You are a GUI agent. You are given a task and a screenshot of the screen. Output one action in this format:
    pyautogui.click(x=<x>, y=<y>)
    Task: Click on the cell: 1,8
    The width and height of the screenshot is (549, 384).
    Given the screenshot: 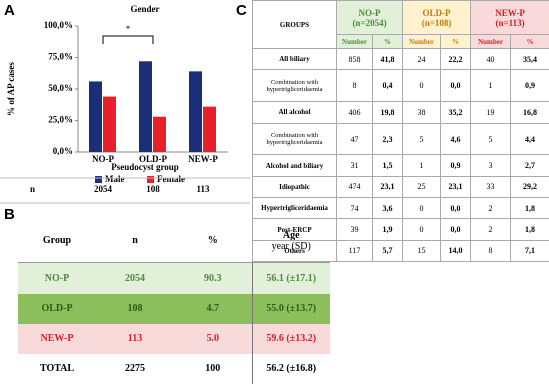 What is the action you would take?
    pyautogui.click(x=529, y=208)
    